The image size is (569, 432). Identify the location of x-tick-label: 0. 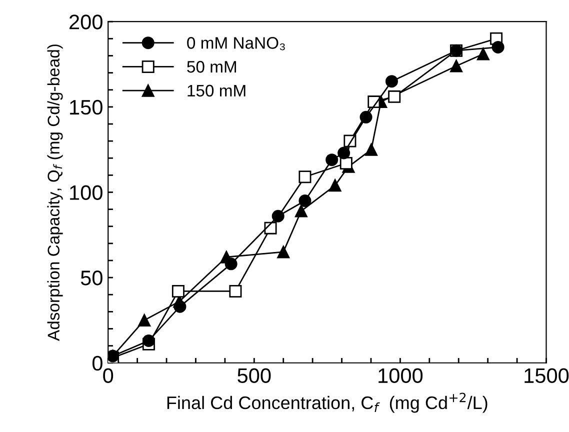
(108, 376).